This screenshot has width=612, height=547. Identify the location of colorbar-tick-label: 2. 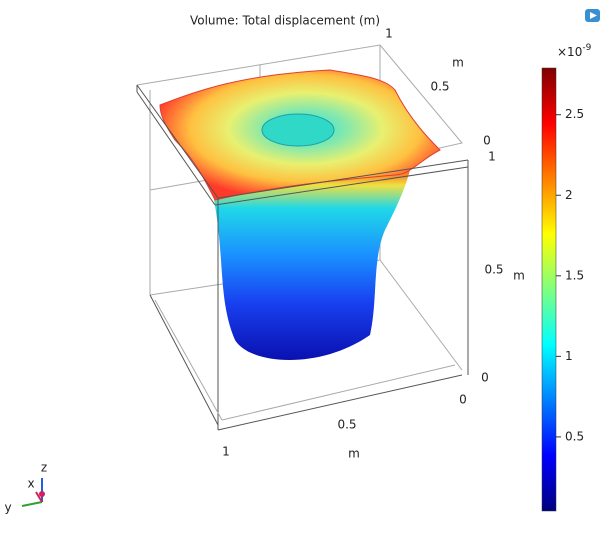
(569, 195).